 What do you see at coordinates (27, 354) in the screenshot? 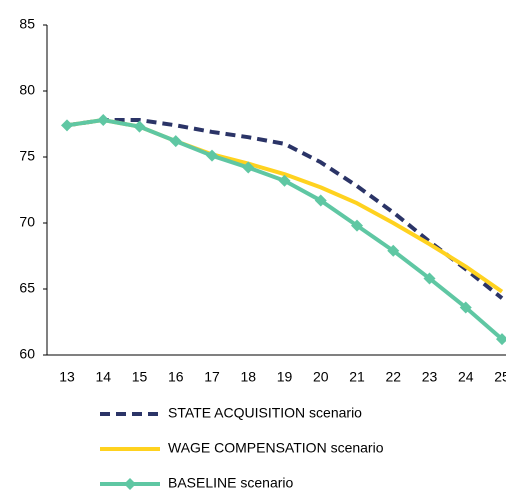
I see `y-tick-label: 60` at bounding box center [27, 354].